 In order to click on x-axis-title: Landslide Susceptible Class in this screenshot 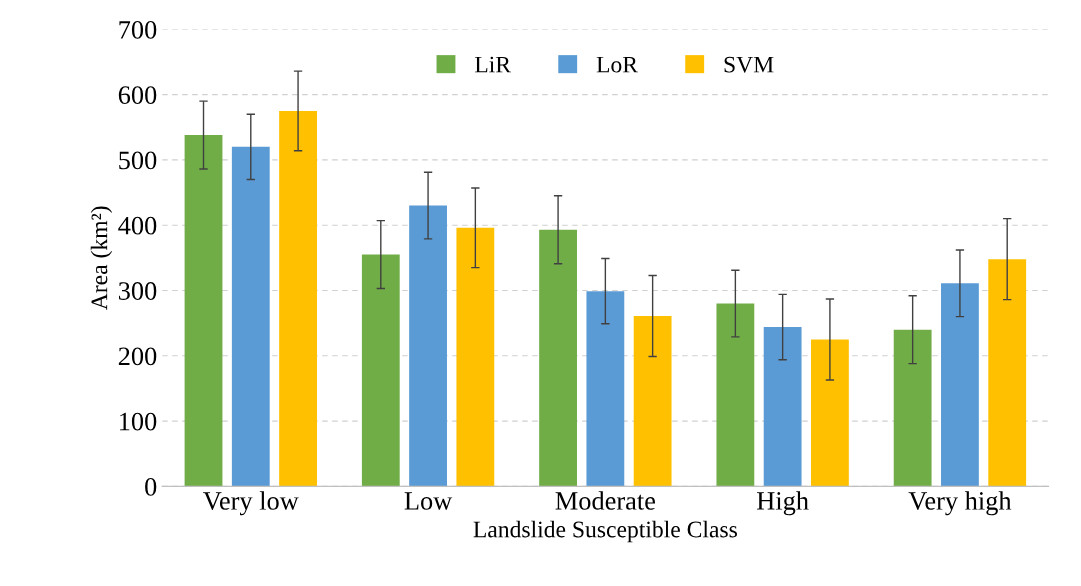, I will do `click(605, 531)`.